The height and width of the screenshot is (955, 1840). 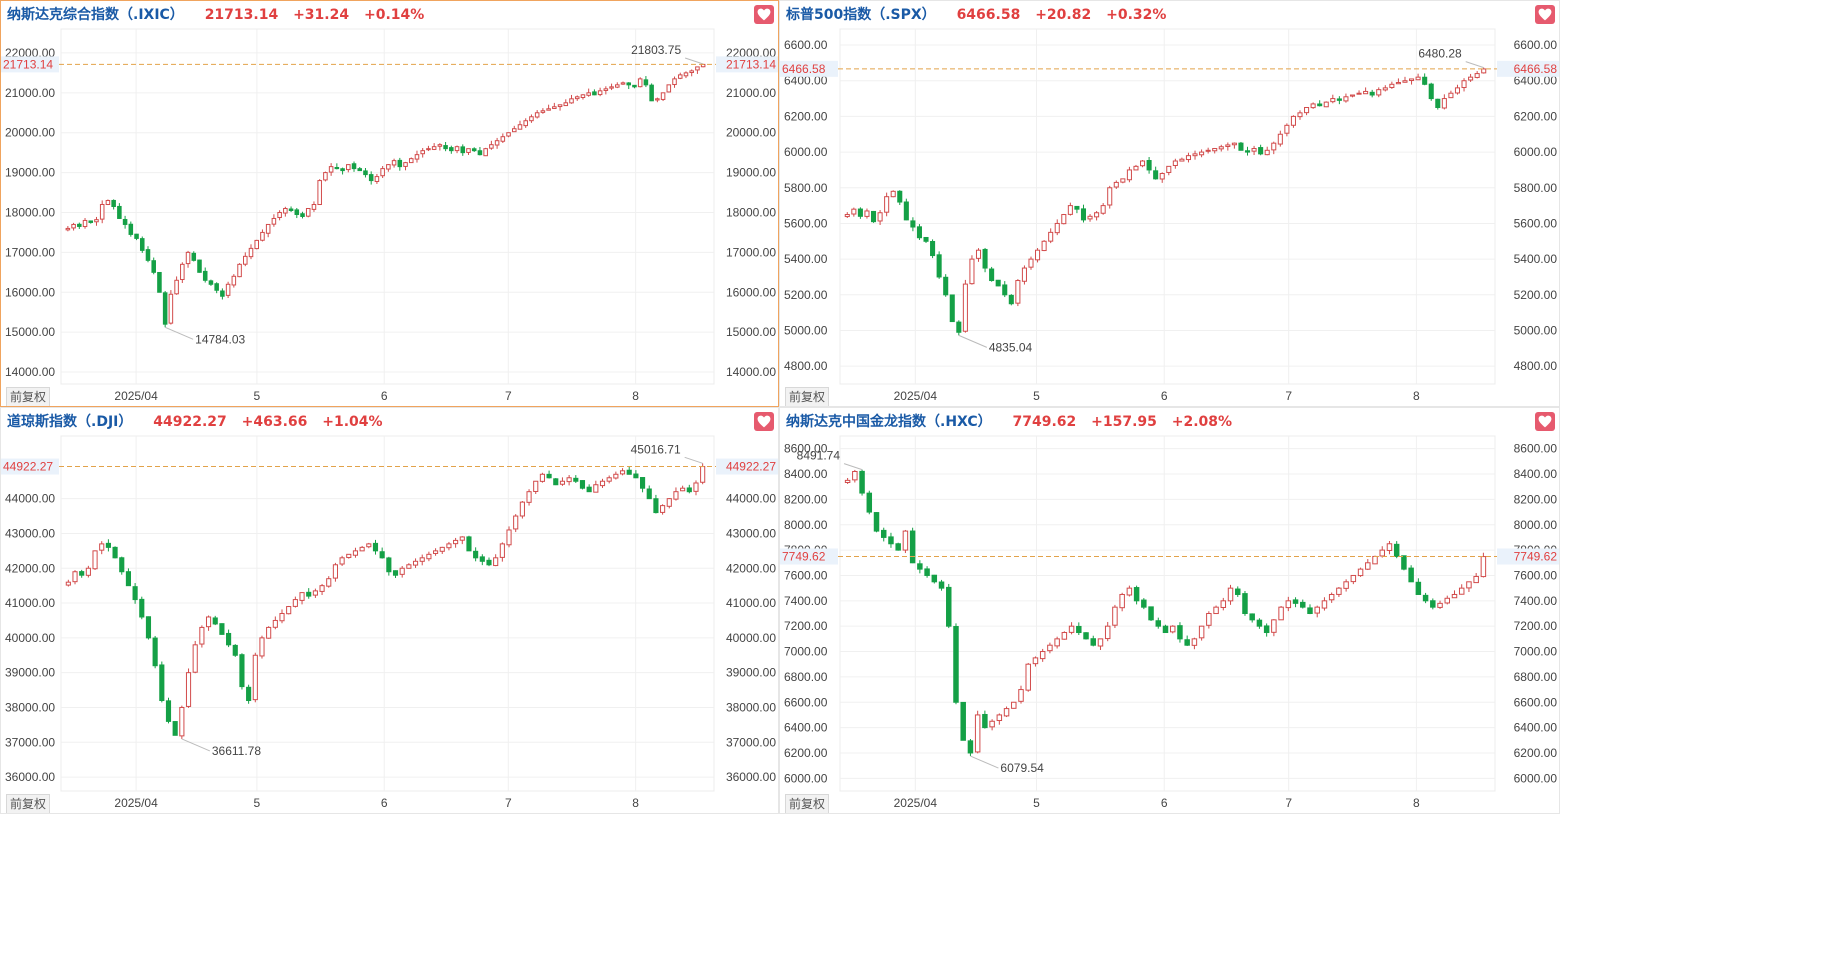 What do you see at coordinates (861, 15) in the screenshot?
I see `index-name: 标普500指数（.SPX）` at bounding box center [861, 15].